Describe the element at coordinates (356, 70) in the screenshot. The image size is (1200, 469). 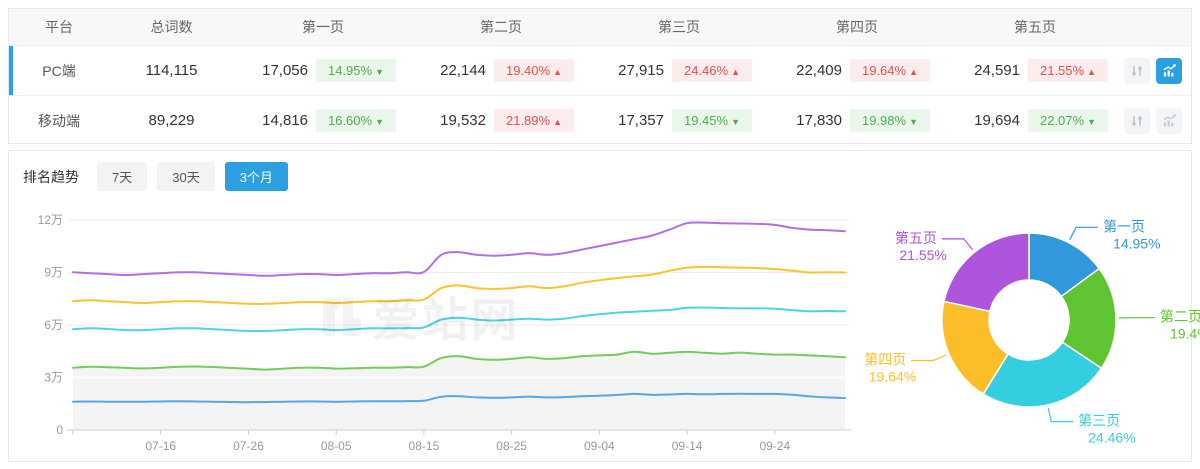
I see `percent-change-badge: 14.95% ▼` at that location.